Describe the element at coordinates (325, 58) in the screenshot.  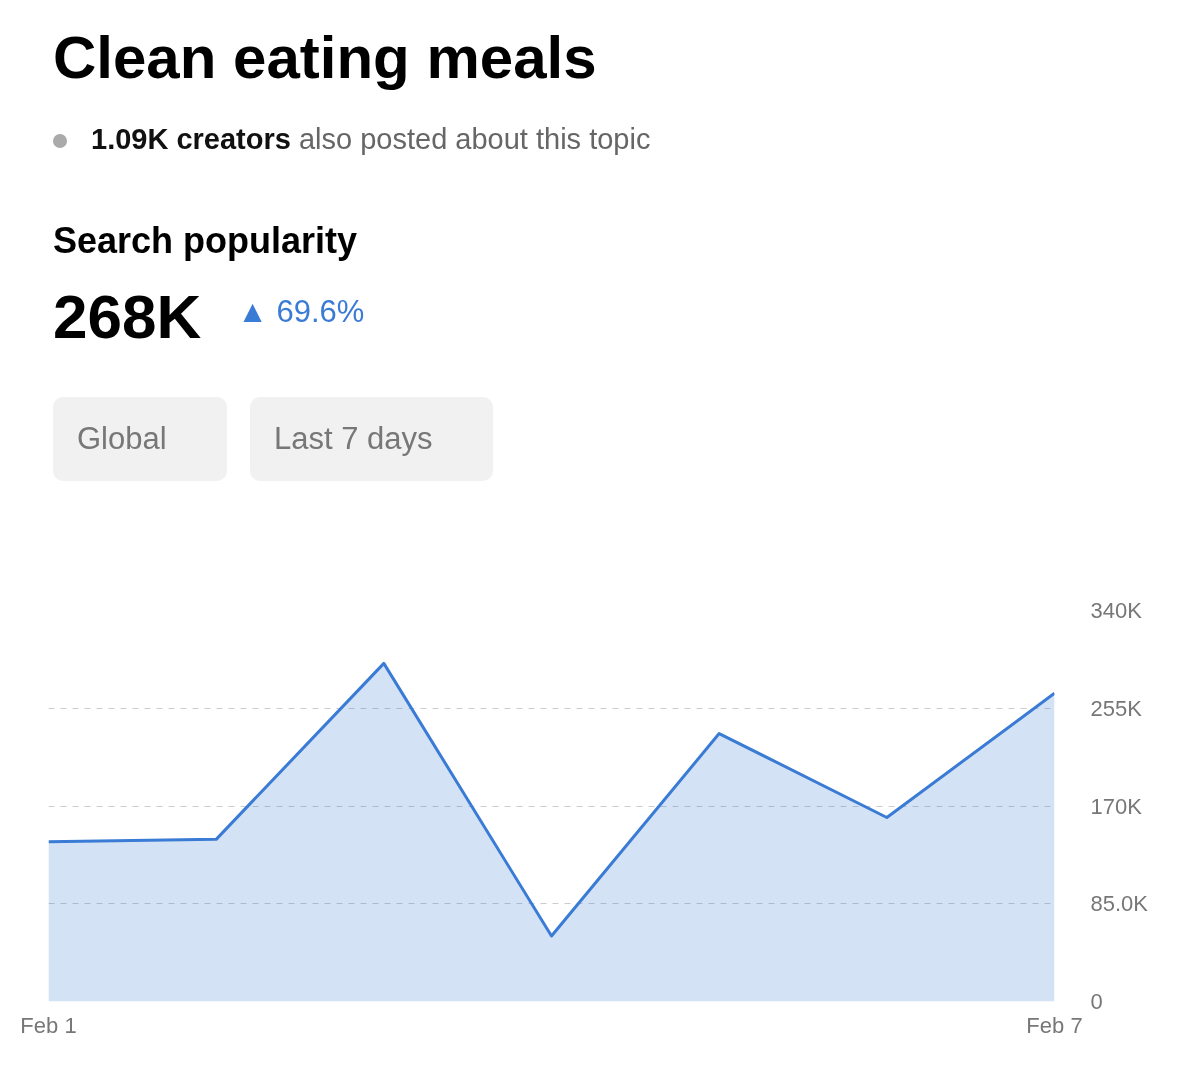
I see `chart-title: Clean eating meals` at that location.